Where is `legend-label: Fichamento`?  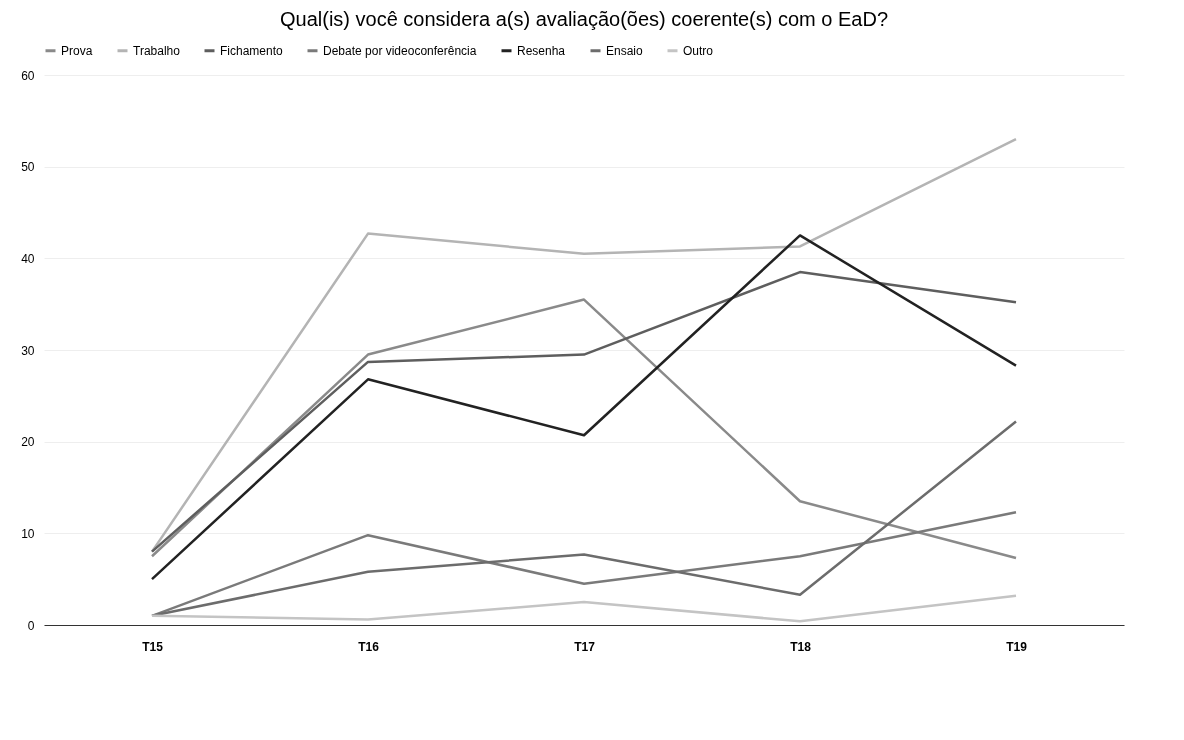
legend-label: Fichamento is located at coordinates (252, 50).